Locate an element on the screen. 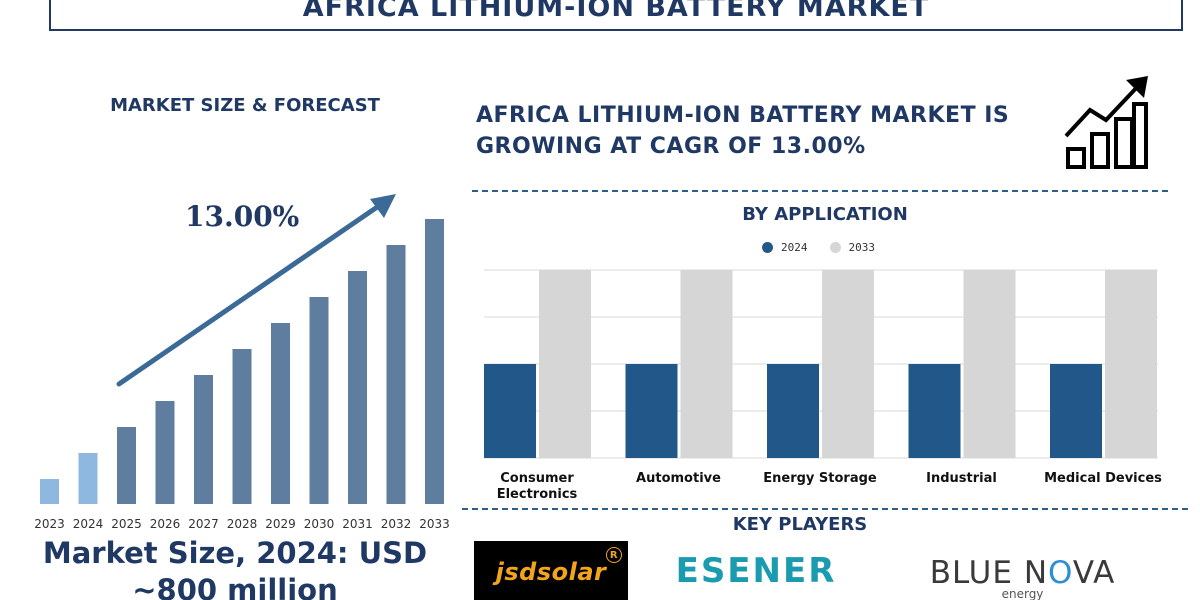 This screenshot has height=600, width=1200. forecast-subtitle: MARKET SIZE & FORECAST is located at coordinates (245, 105).